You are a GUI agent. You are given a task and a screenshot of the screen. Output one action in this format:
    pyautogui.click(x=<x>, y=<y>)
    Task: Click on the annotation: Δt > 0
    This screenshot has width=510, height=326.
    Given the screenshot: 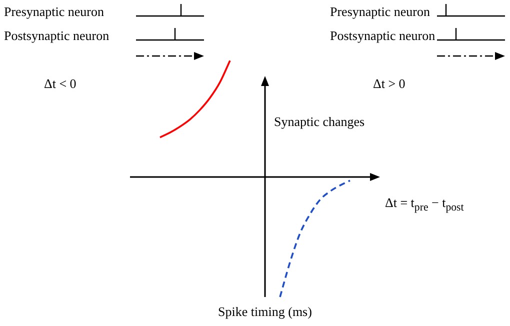 What is the action you would take?
    pyautogui.click(x=389, y=83)
    